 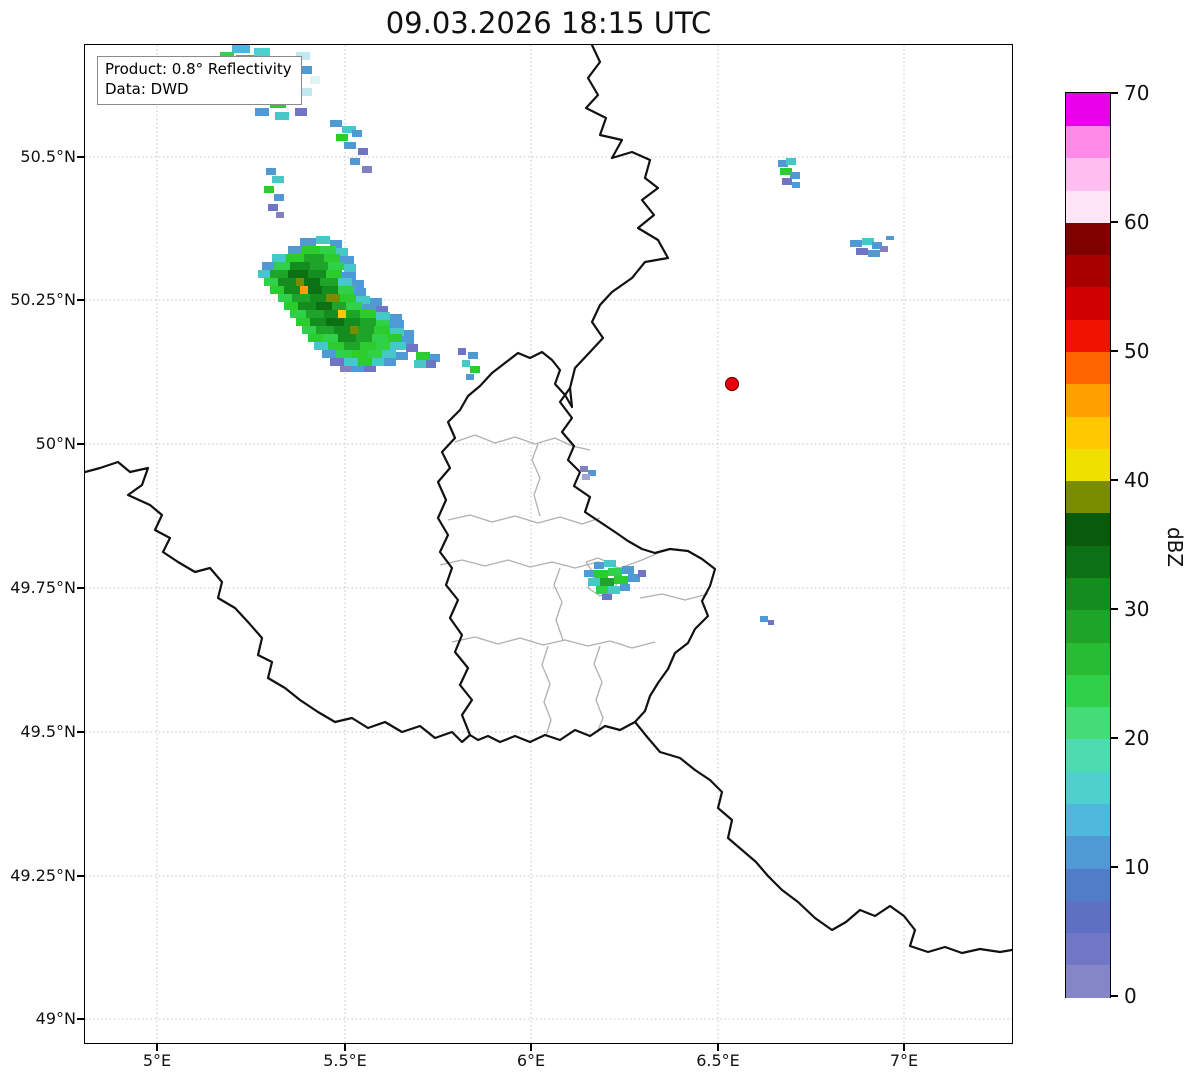 I want to click on x-axis-tick, so click(x=345, y=1047).